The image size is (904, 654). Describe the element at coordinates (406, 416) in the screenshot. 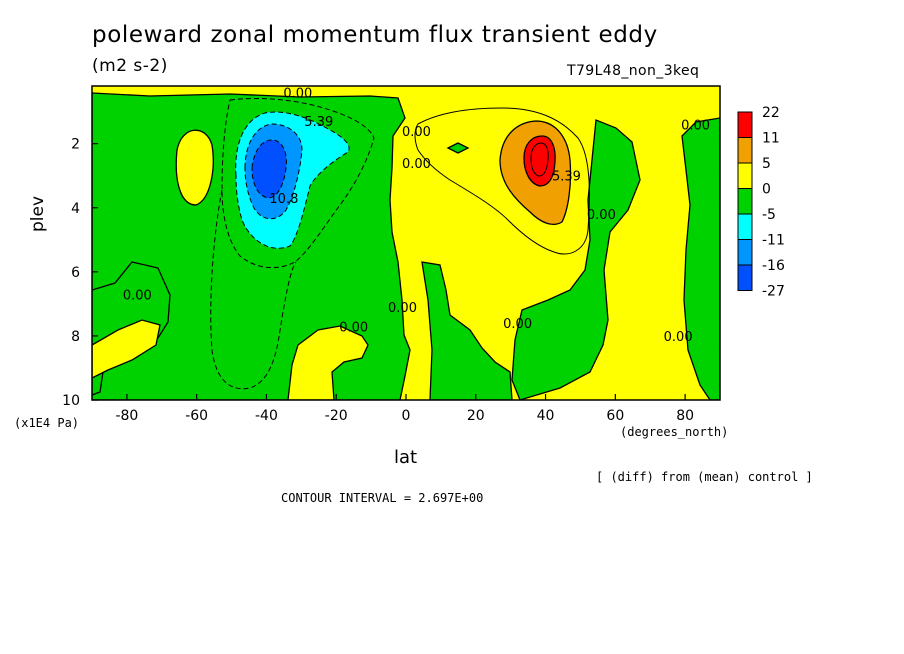

I see `x-tick-label: 0` at that location.